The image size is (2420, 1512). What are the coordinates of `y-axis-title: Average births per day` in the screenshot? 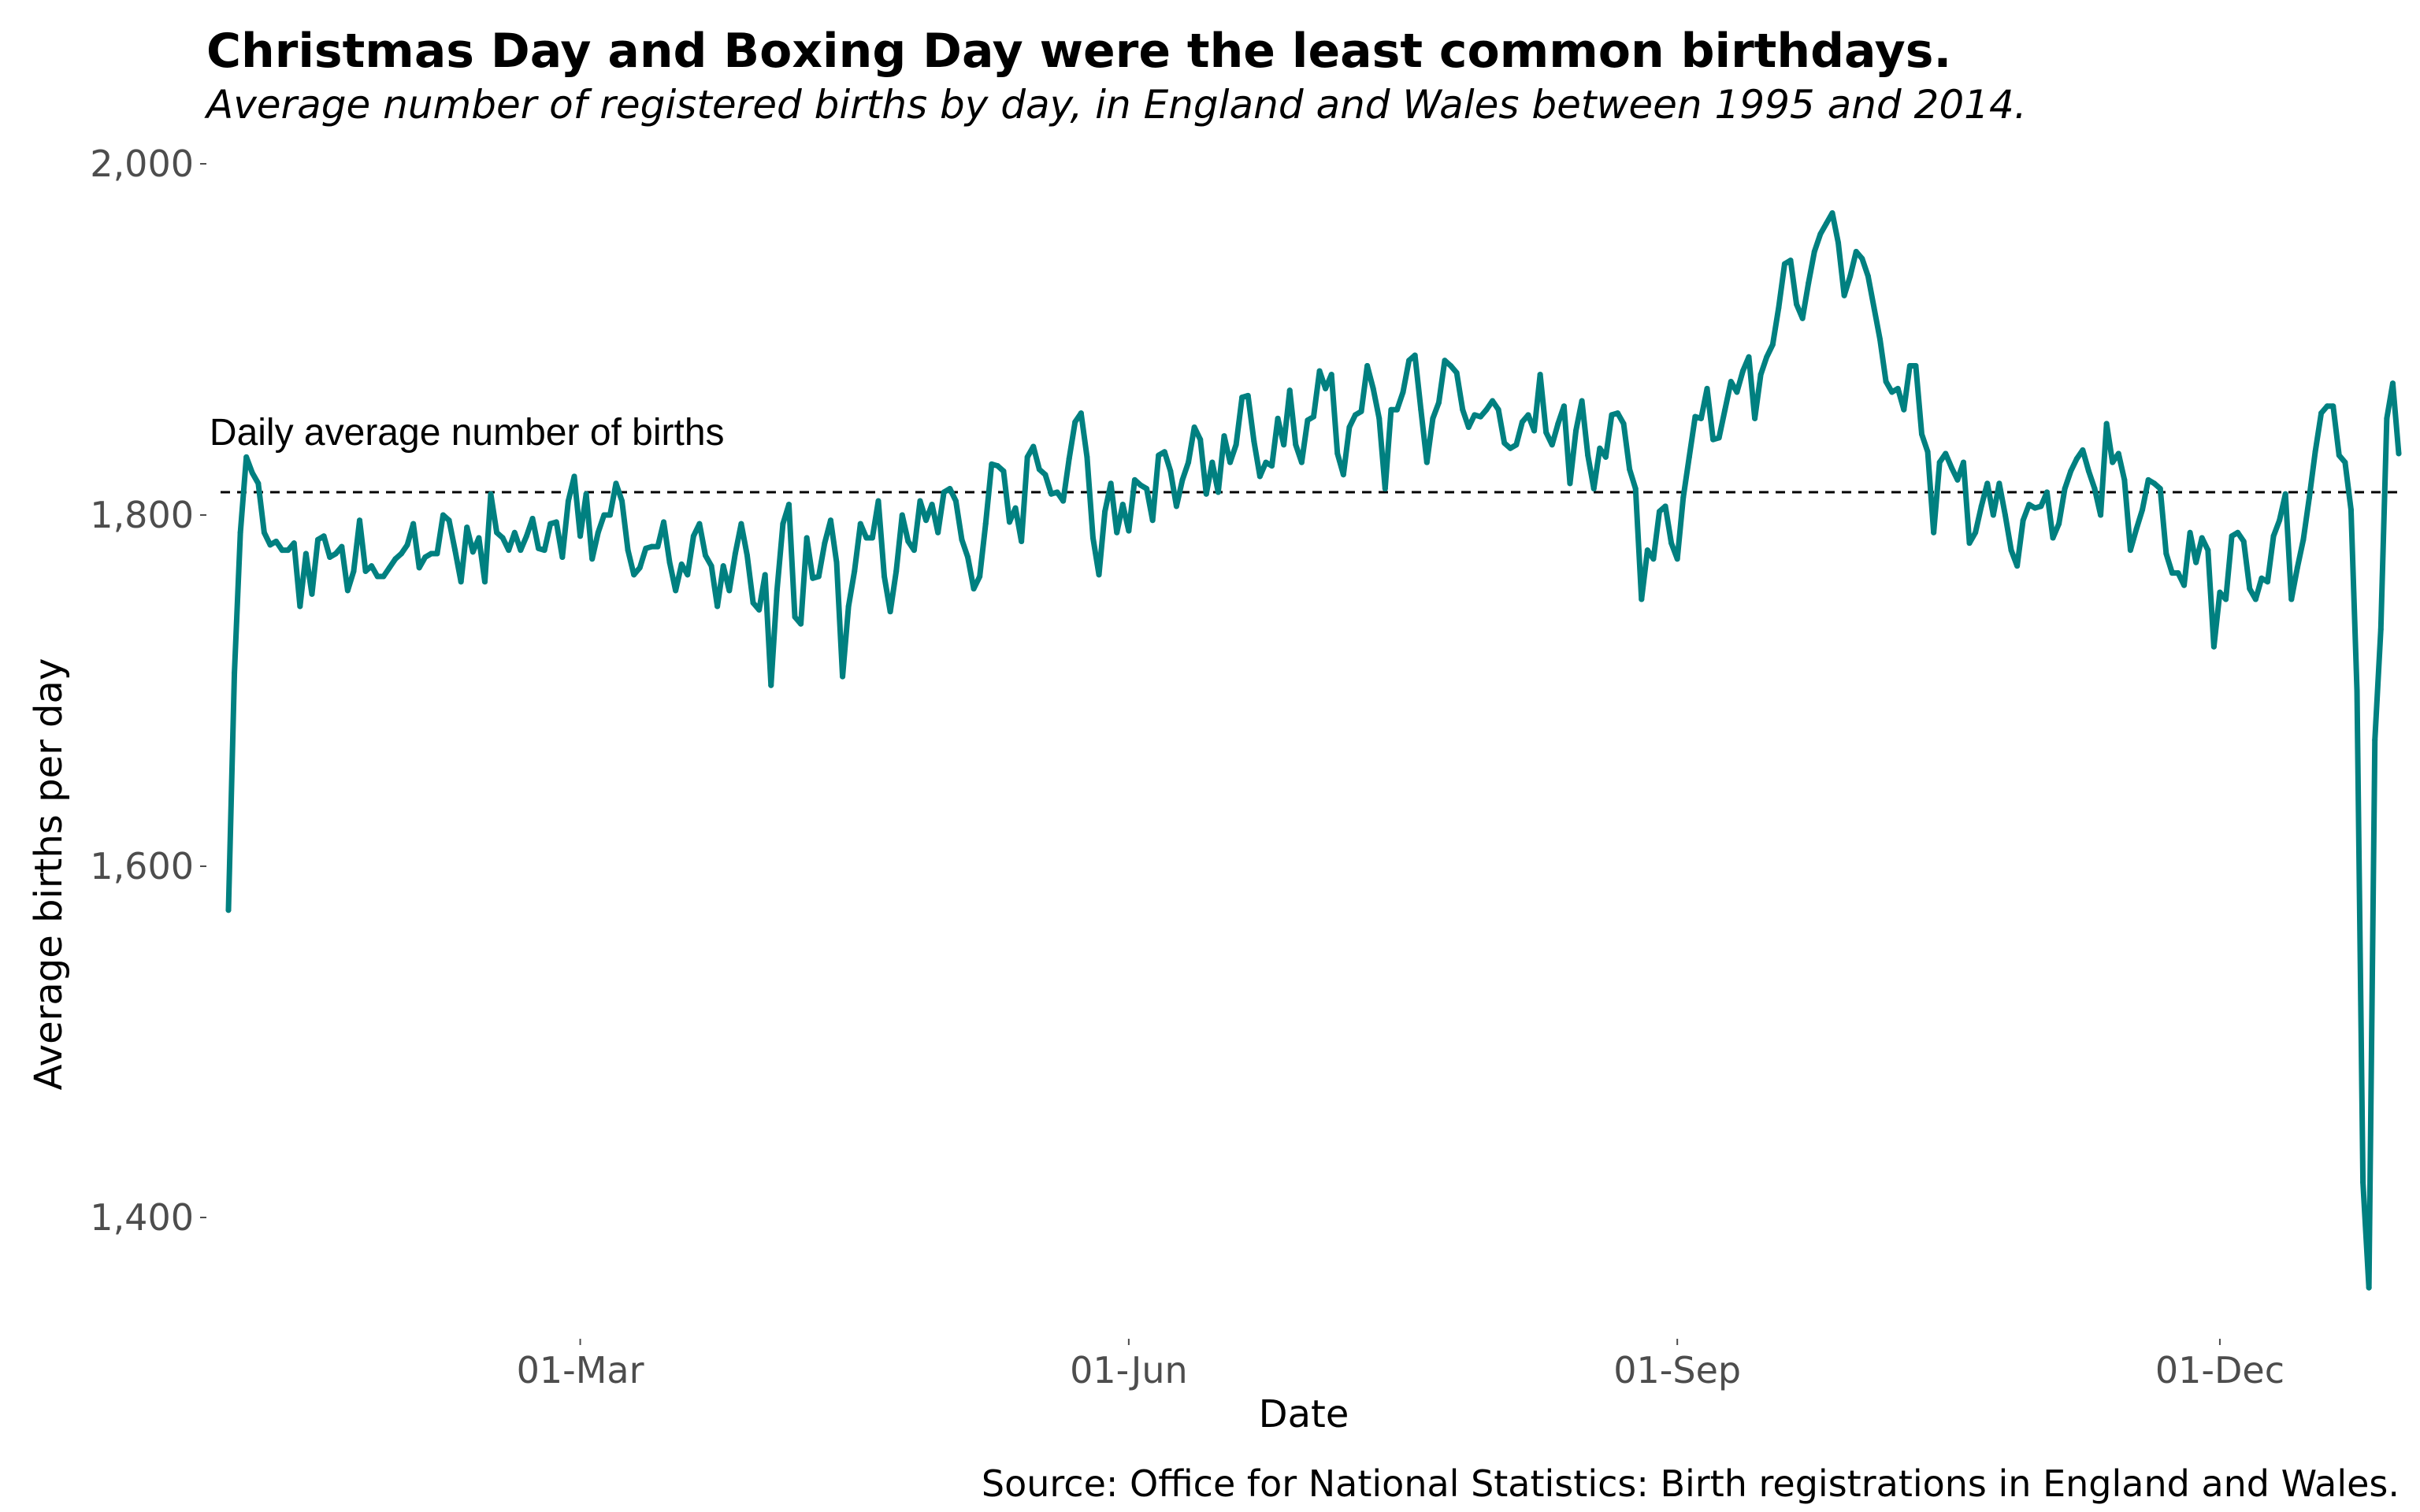 It's located at (49, 874).